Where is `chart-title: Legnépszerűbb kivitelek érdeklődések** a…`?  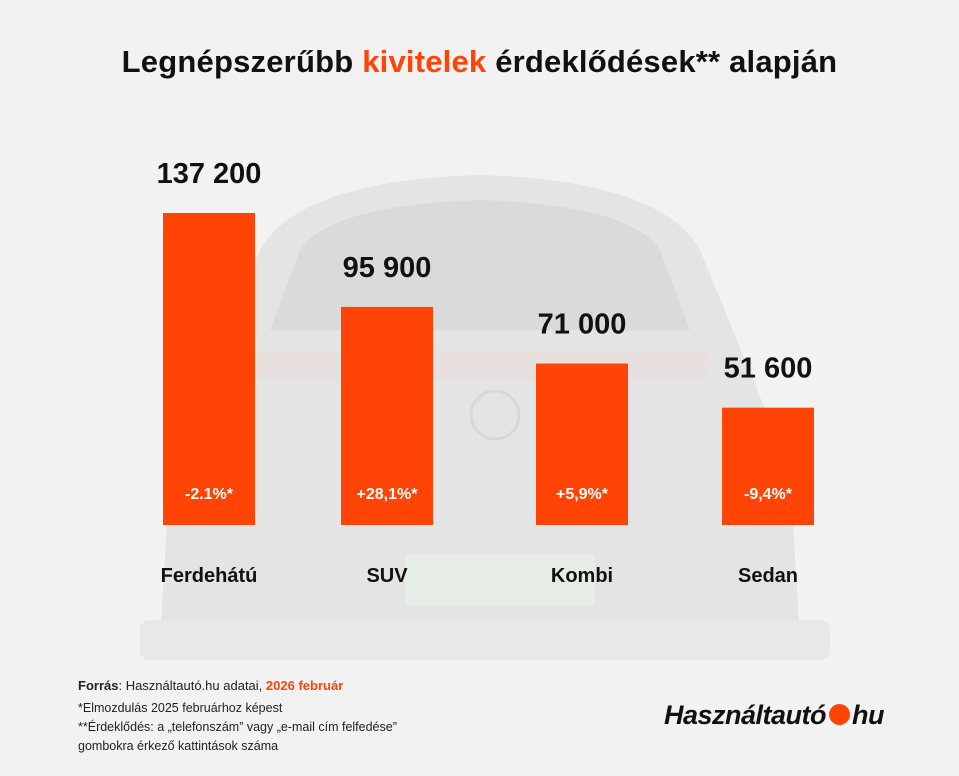
chart-title: Legnépszerűbb kivitelek érdeklődések** a… is located at coordinates (479, 62).